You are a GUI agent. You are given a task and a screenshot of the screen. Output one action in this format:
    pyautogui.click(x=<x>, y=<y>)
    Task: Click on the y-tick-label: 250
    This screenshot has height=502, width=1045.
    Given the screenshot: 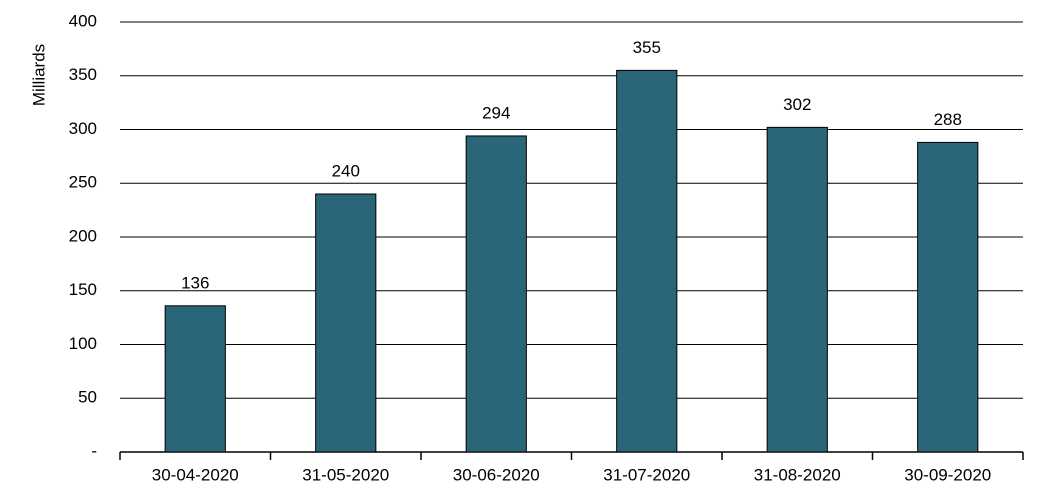 What is the action you would take?
    pyautogui.click(x=83, y=182)
    